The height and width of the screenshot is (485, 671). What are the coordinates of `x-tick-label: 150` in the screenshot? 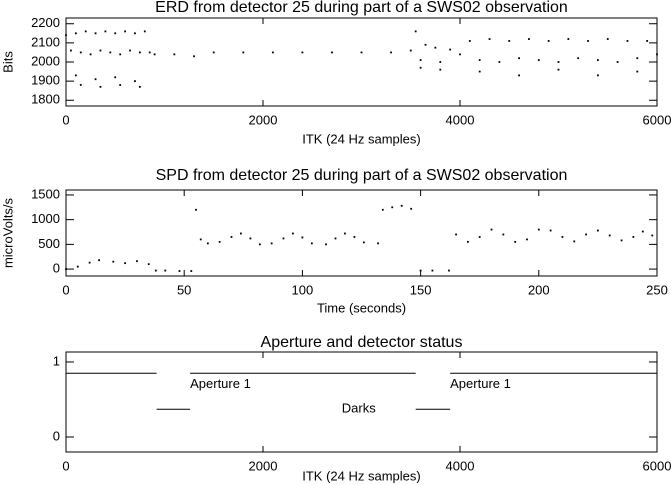 It's located at (421, 289).